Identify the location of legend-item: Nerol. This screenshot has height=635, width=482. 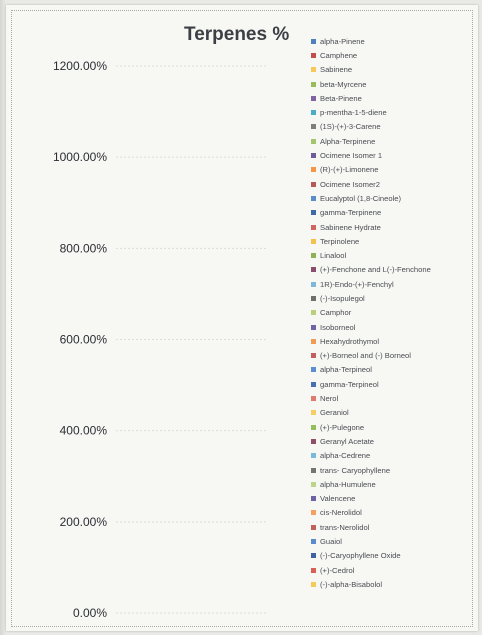
(393, 398).